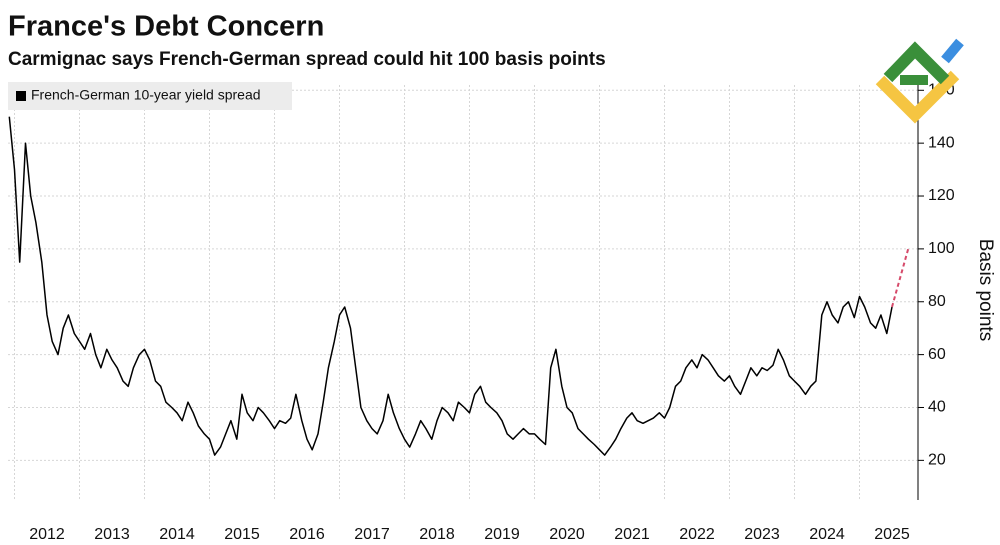 The height and width of the screenshot is (545, 1000). Describe the element at coordinates (112, 534) in the screenshot. I see `x-tick-label: 2013` at that location.